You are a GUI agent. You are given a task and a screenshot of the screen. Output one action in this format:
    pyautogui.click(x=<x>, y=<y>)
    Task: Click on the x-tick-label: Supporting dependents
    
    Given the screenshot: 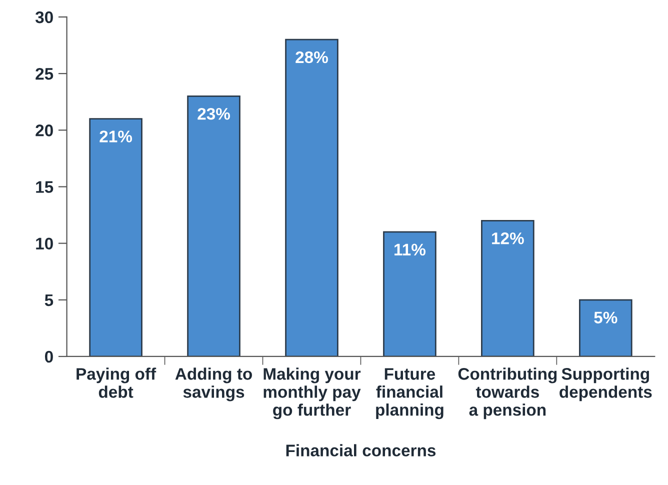 What is the action you would take?
    pyautogui.click(x=606, y=385)
    